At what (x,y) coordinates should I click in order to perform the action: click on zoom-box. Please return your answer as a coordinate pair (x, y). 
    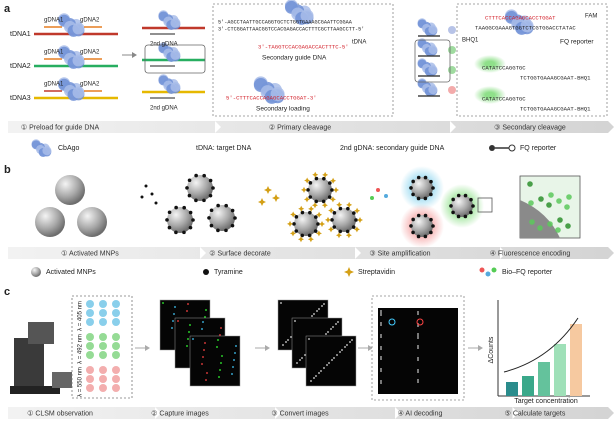
    Looking at the image, I should click on (303, 60).